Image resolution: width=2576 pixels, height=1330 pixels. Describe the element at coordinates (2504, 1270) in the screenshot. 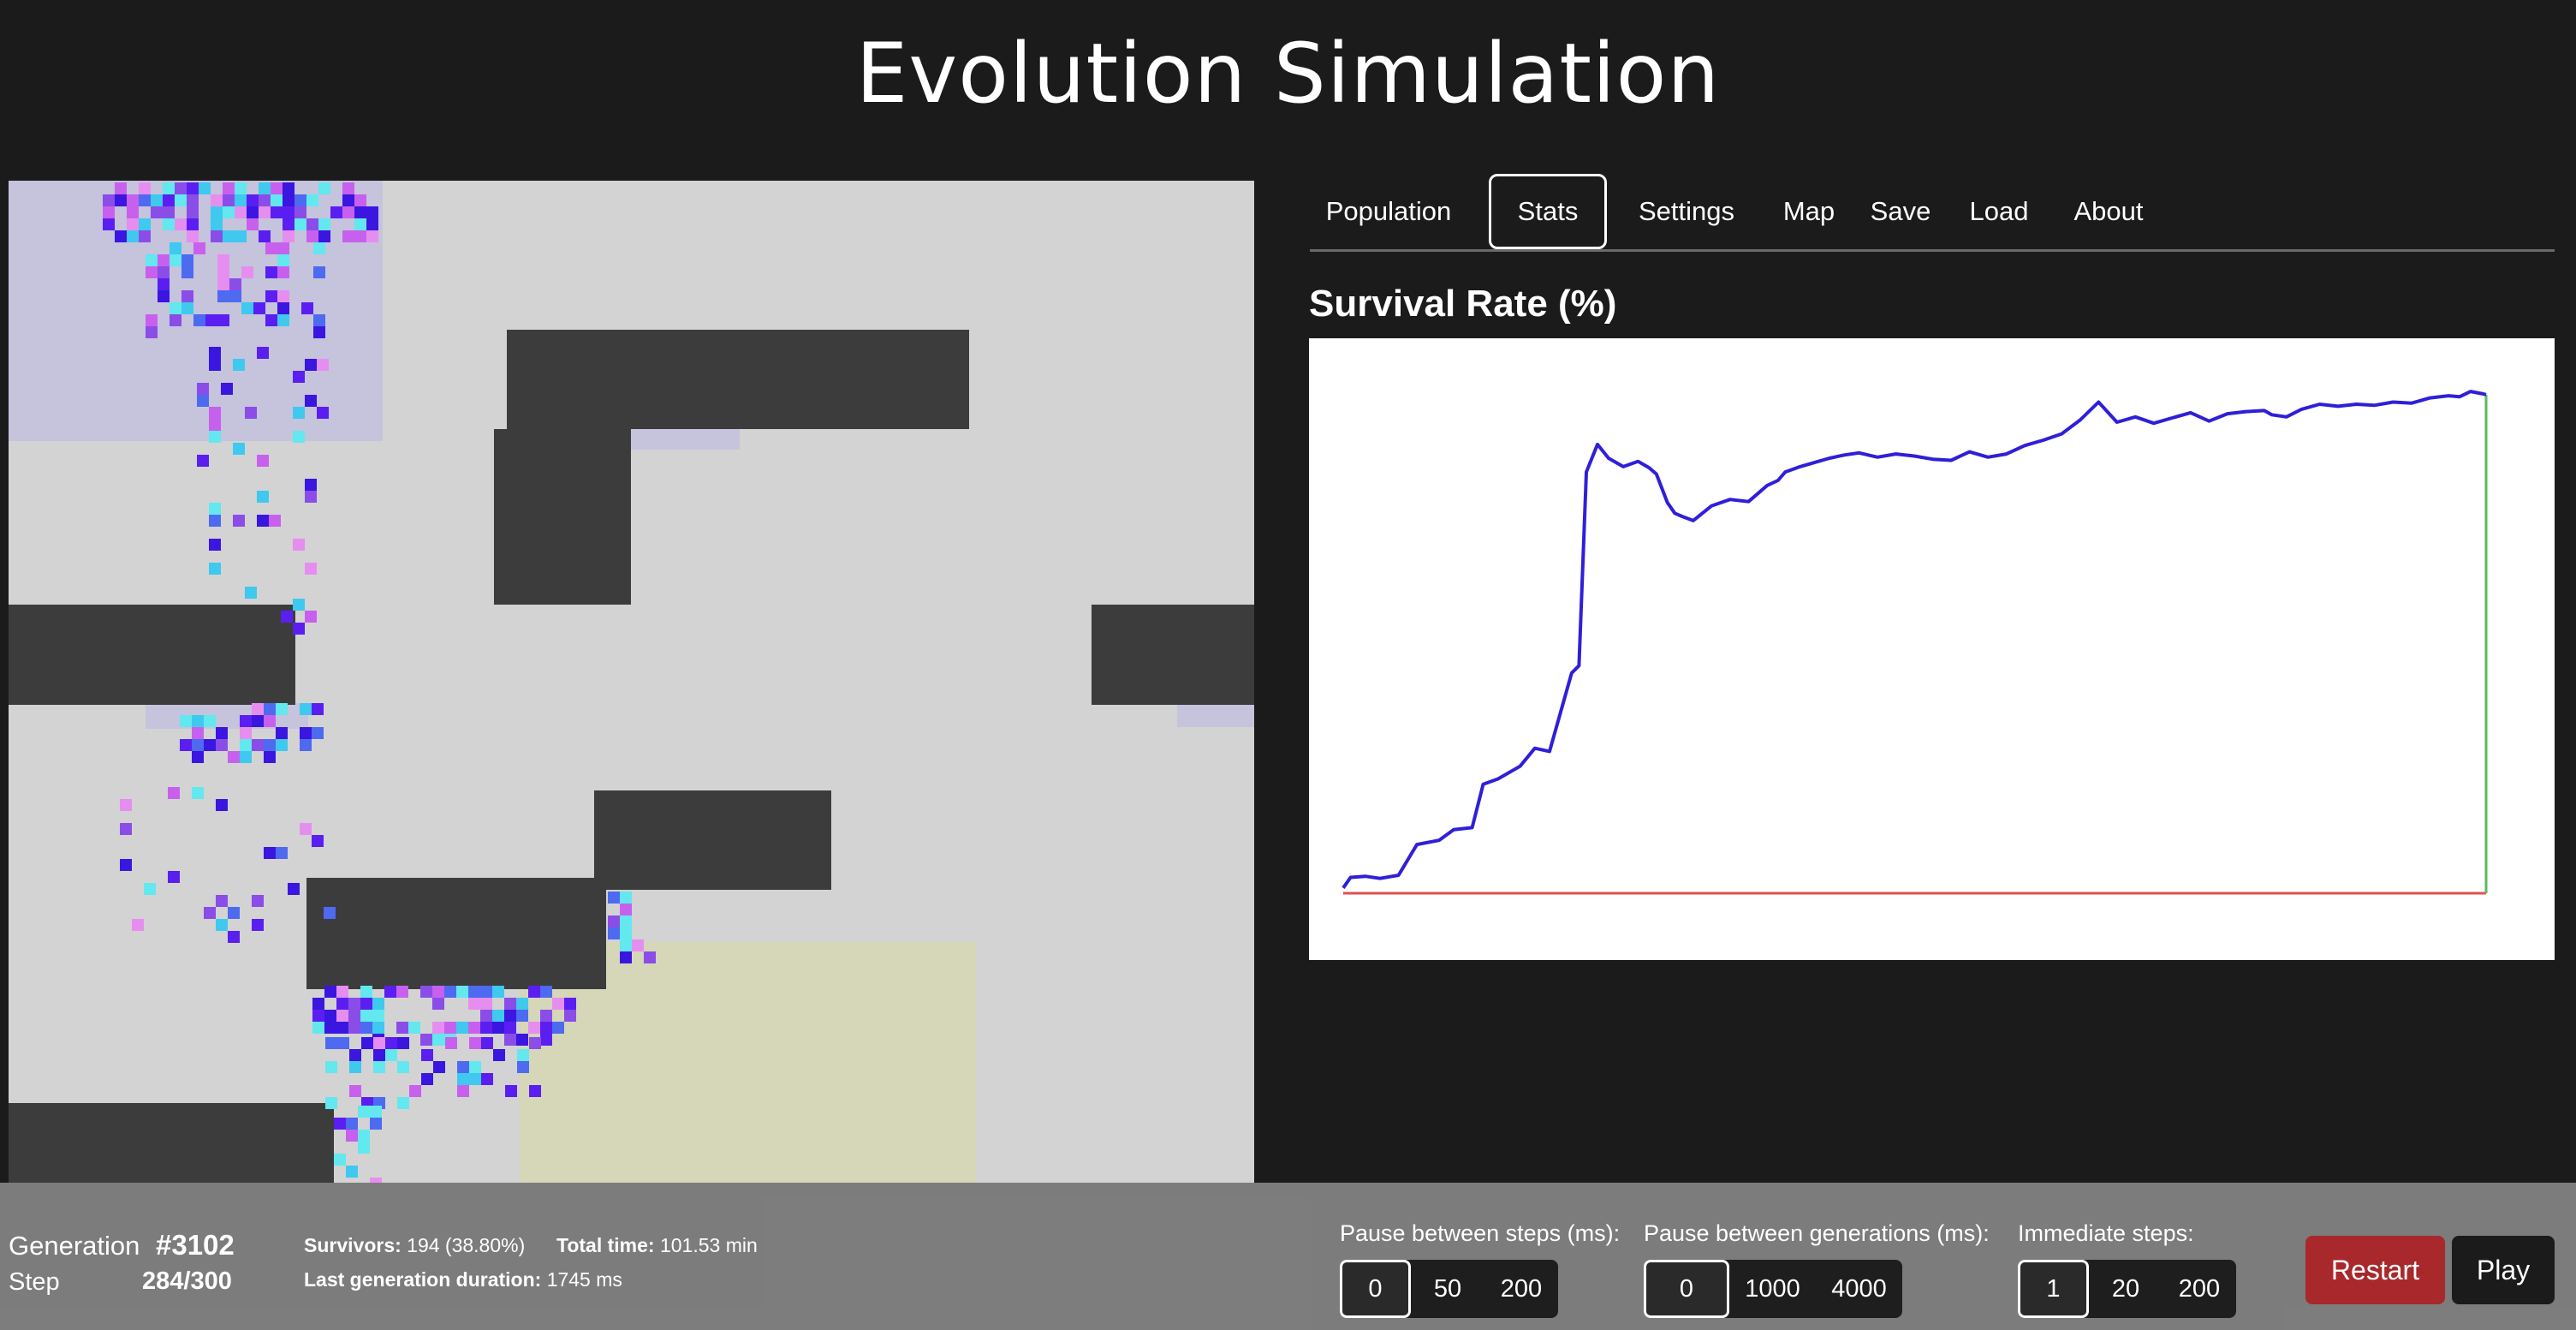

I see `play-button: Play` at that location.